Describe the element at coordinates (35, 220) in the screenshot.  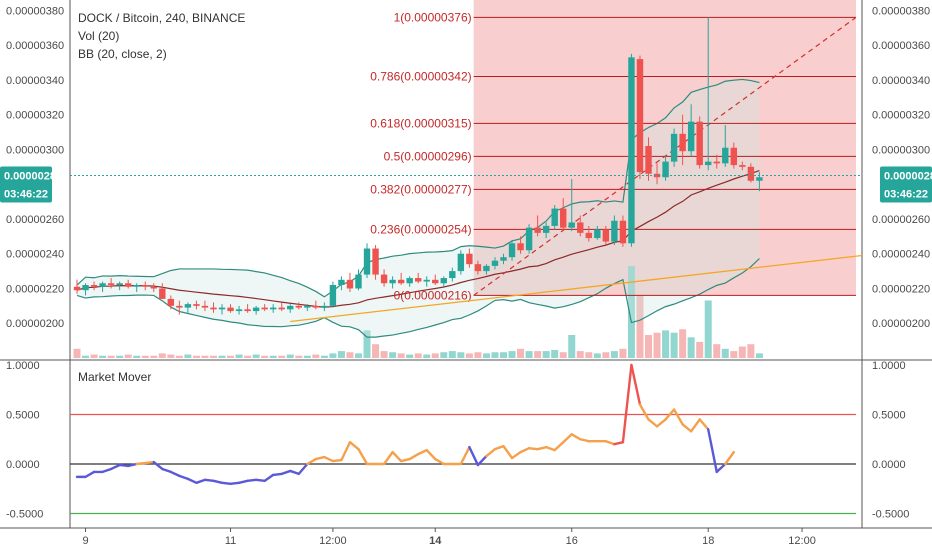
I see `price-tick-left: 0.00000260` at that location.